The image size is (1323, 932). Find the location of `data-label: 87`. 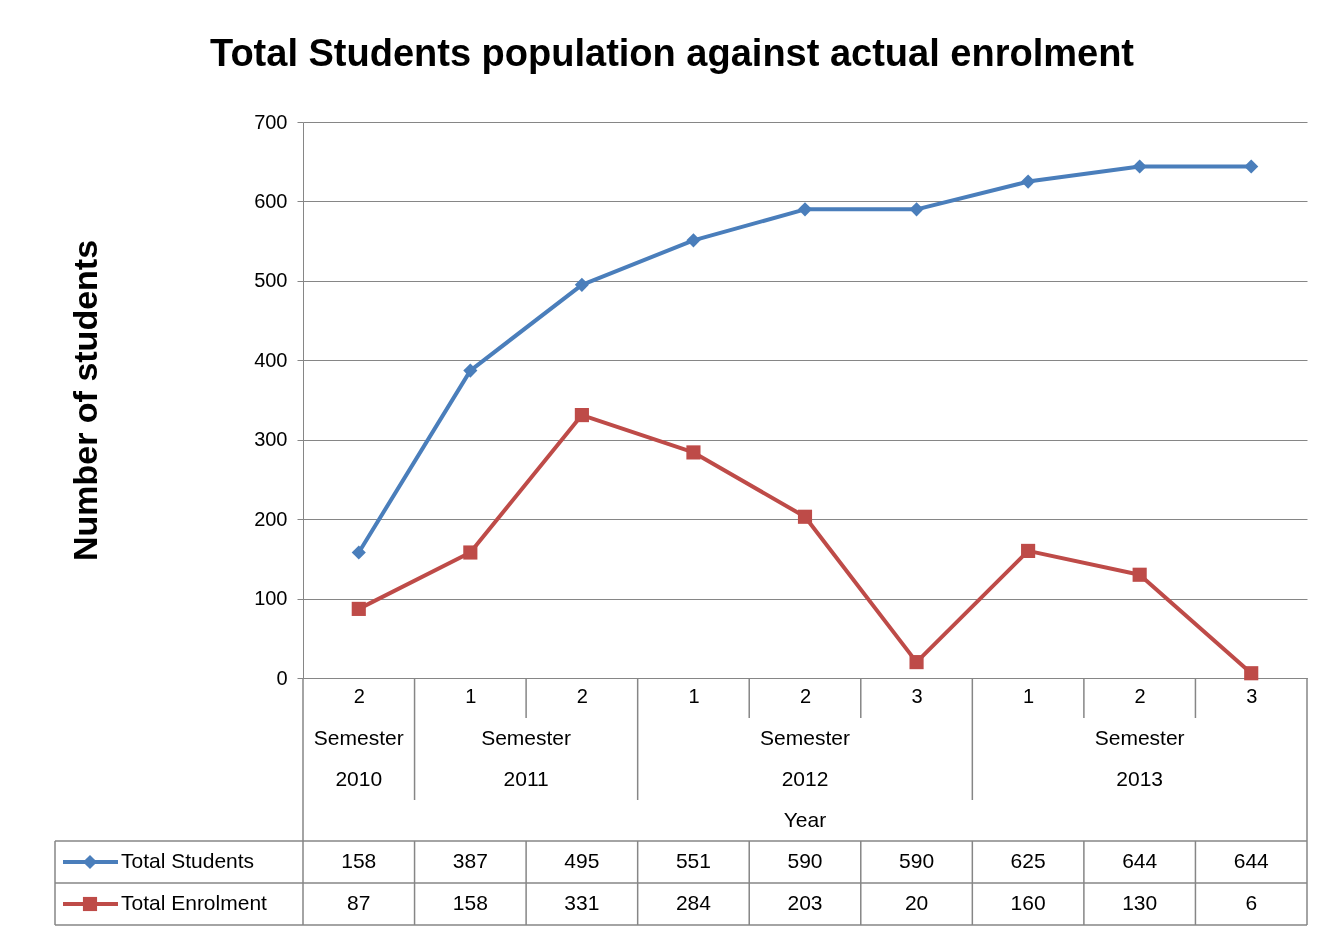

data-label: 87 is located at coordinates (359, 902).